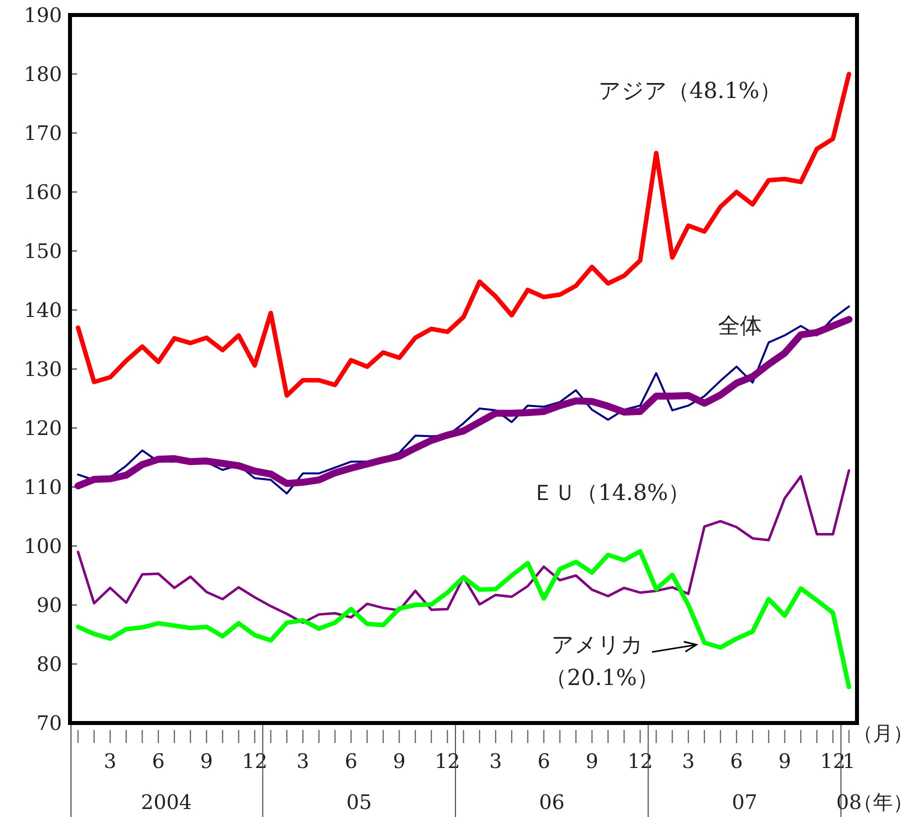  I want to click on y-tick-label: 70, so click(49, 723).